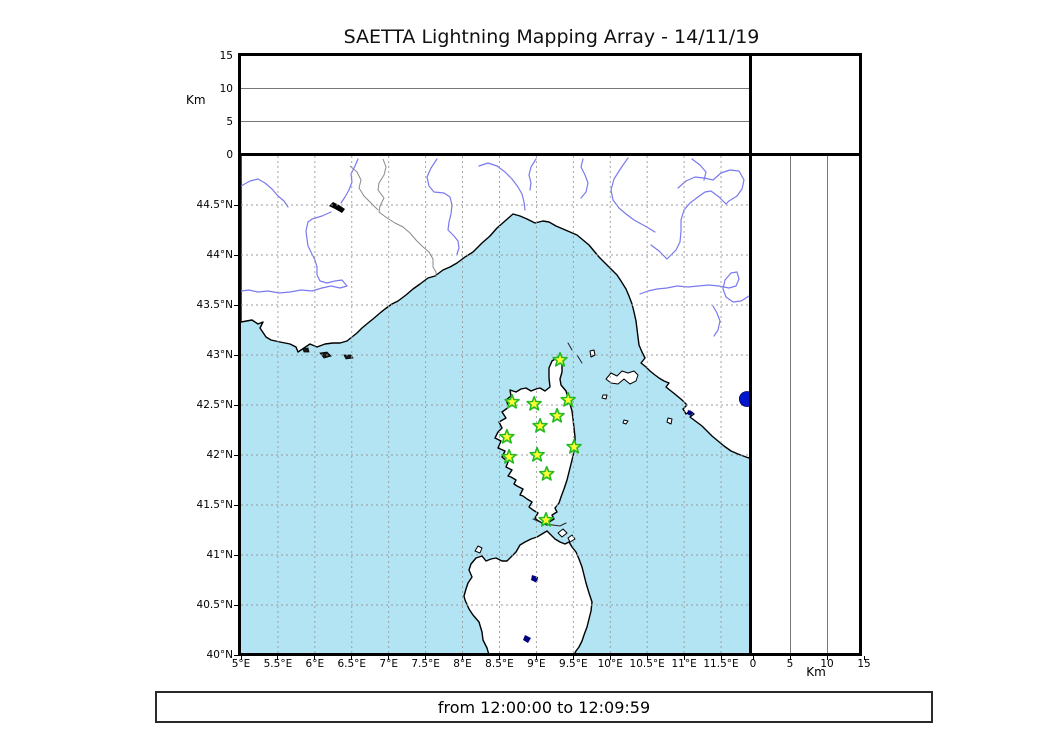  I want to click on lagoon-argentario, so click(690, 413).